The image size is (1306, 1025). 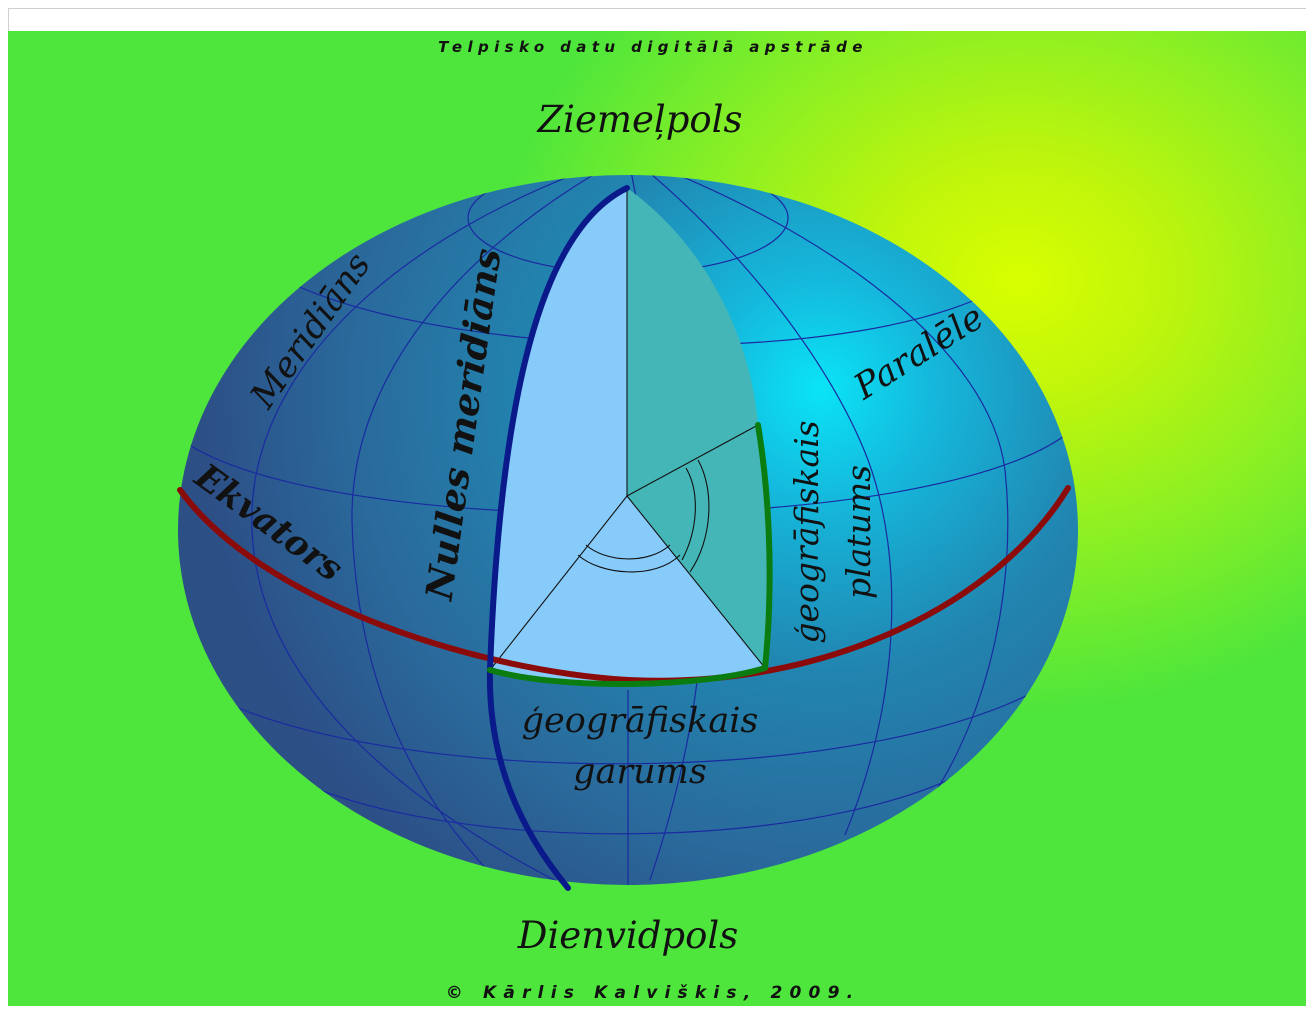 I want to click on latitude-label-line2: platums, so click(x=858, y=532).